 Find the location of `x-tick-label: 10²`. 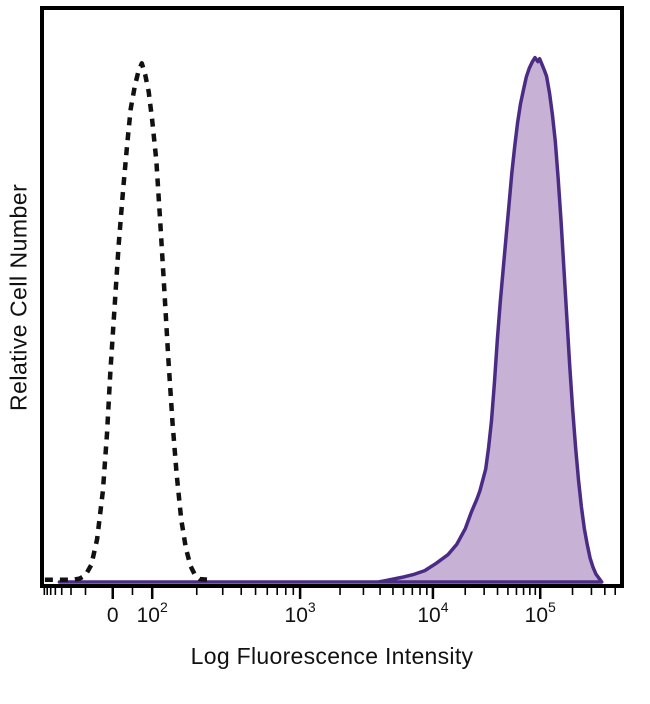

x-tick-label: 10² is located at coordinates (152, 613).